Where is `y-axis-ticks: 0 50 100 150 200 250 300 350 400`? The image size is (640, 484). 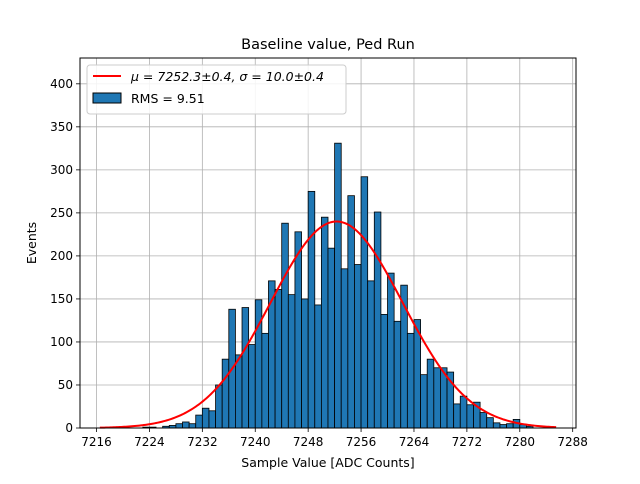
y-axis-ticks: 0 50 100 150 200 250 300 350 400 is located at coordinates (65, 256).